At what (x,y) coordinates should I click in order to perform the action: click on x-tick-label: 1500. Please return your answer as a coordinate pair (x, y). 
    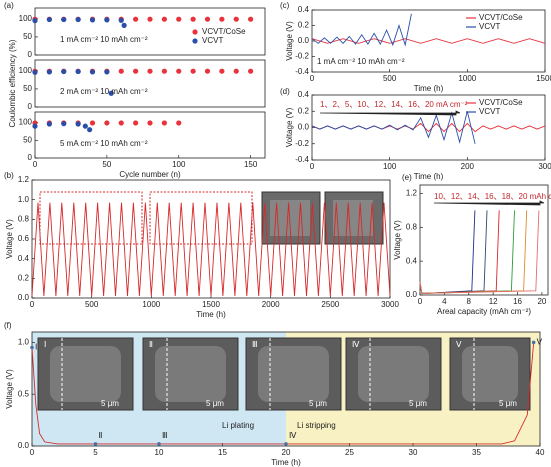
    Looking at the image, I should click on (211, 304).